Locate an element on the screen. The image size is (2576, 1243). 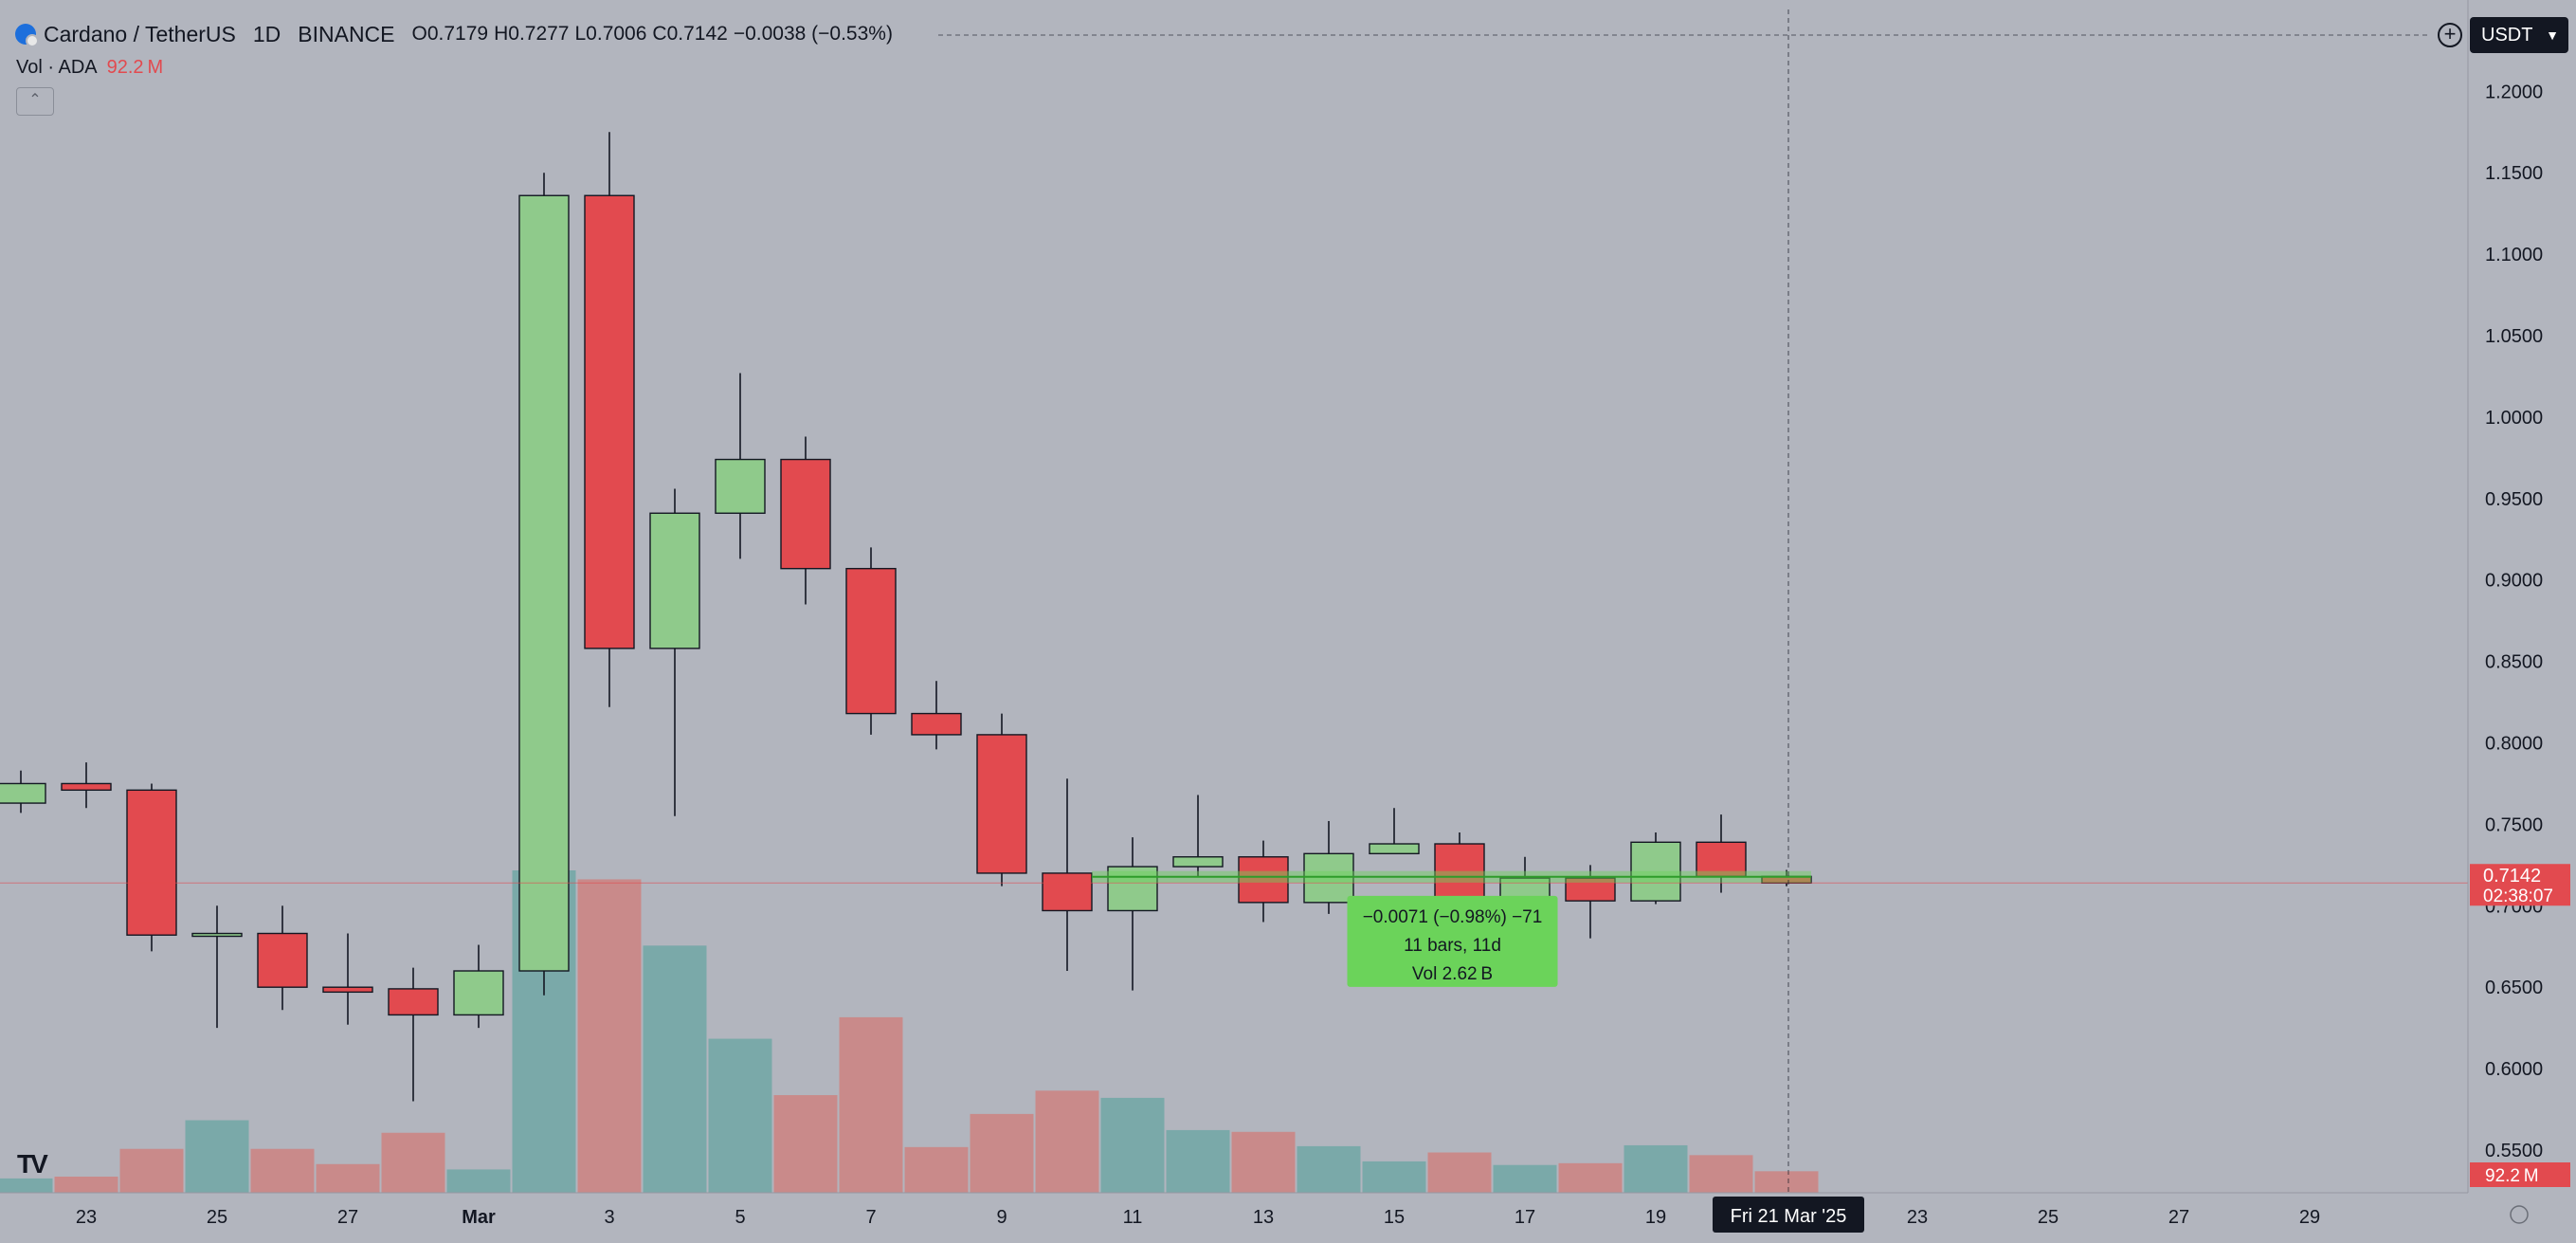
time-tick-label: 15 is located at coordinates (1394, 1217).